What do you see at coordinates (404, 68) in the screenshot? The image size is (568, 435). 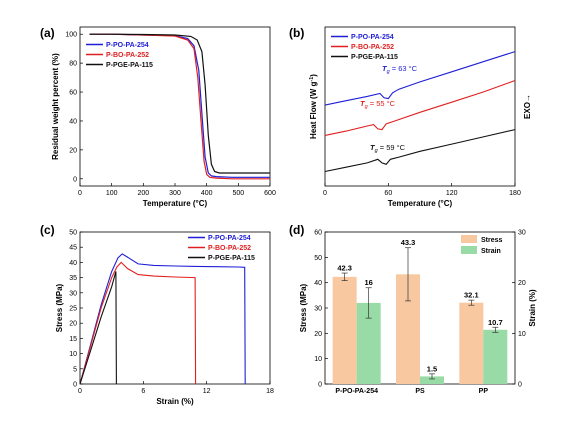 I see `tg-value: = 63 °C` at bounding box center [404, 68].